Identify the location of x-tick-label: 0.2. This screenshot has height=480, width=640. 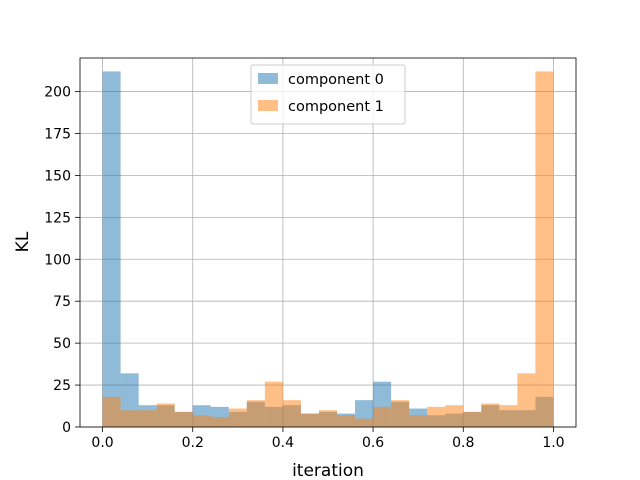
(193, 443).